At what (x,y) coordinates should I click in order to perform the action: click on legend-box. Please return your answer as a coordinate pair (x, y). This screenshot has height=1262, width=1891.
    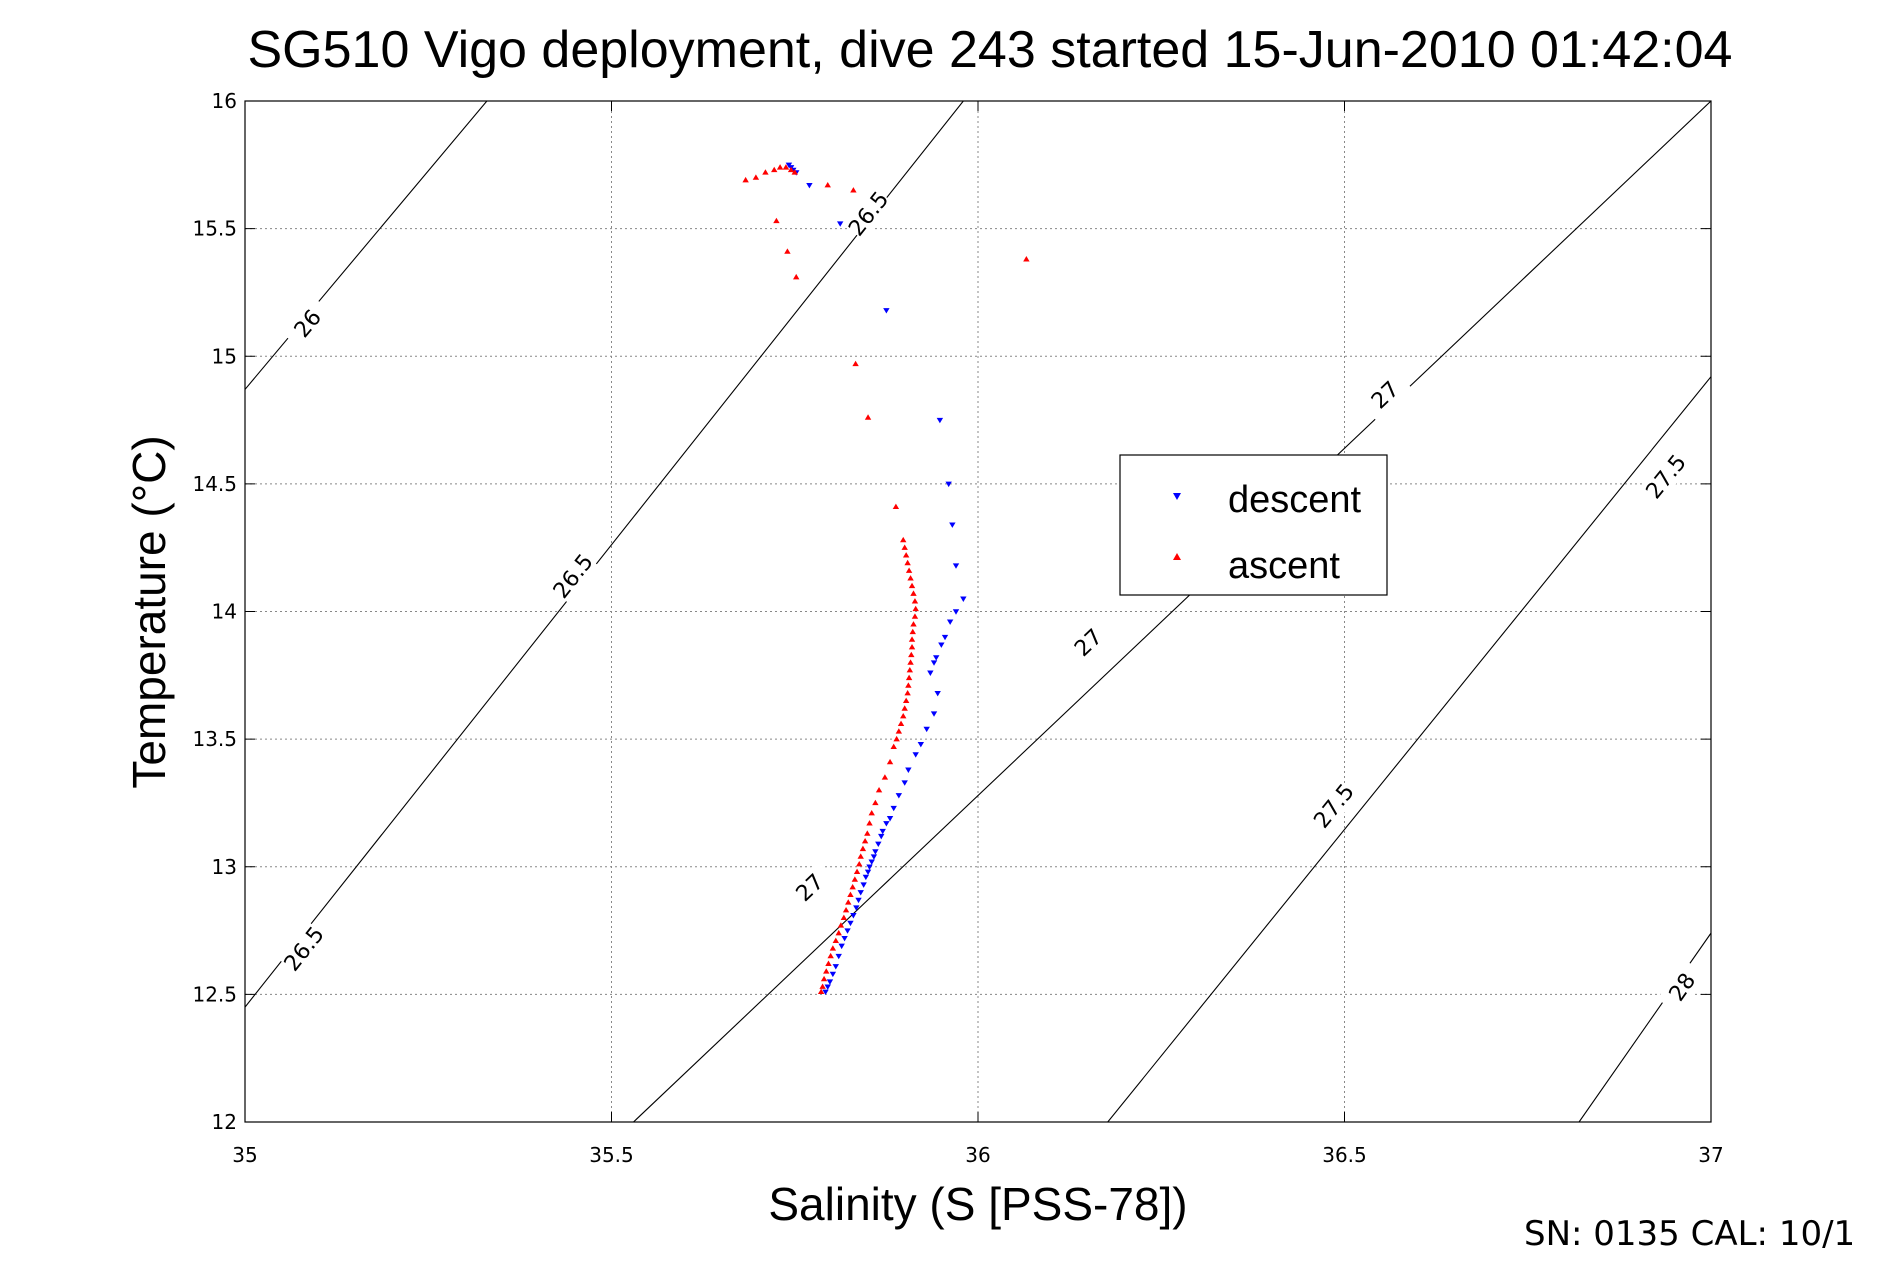
    Looking at the image, I should click on (1253, 525).